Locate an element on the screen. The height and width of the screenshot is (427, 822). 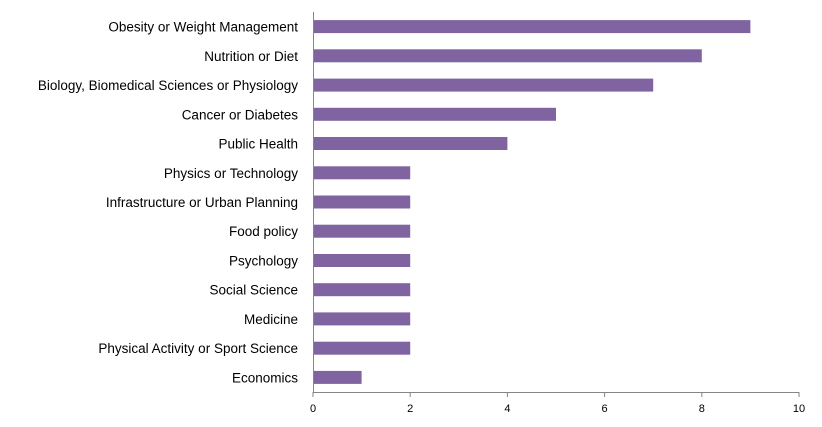
category-label: Obesity or Weight Management is located at coordinates (203, 27).